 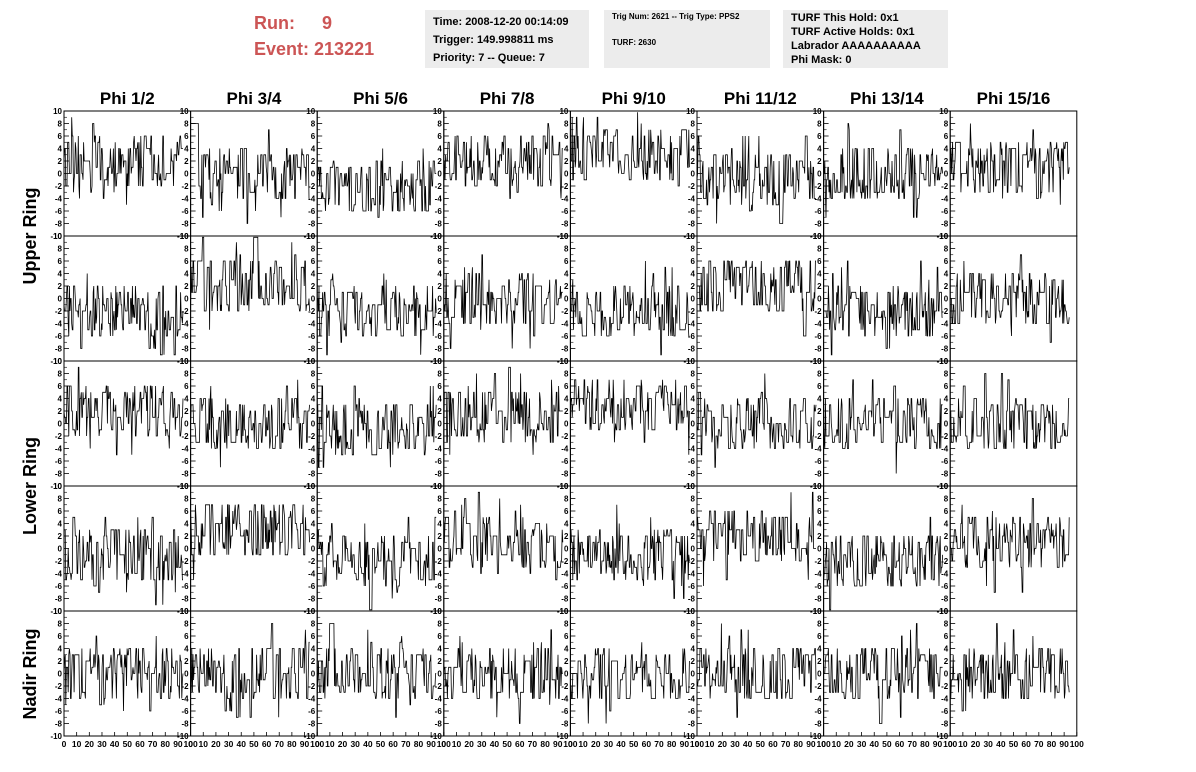 I want to click on waveform-trace-r3-c2, so click(x=376, y=563).